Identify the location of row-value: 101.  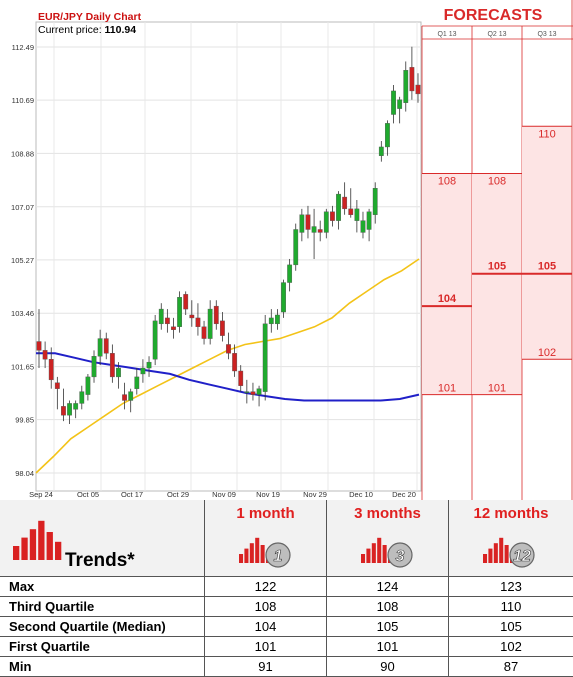
(388, 646).